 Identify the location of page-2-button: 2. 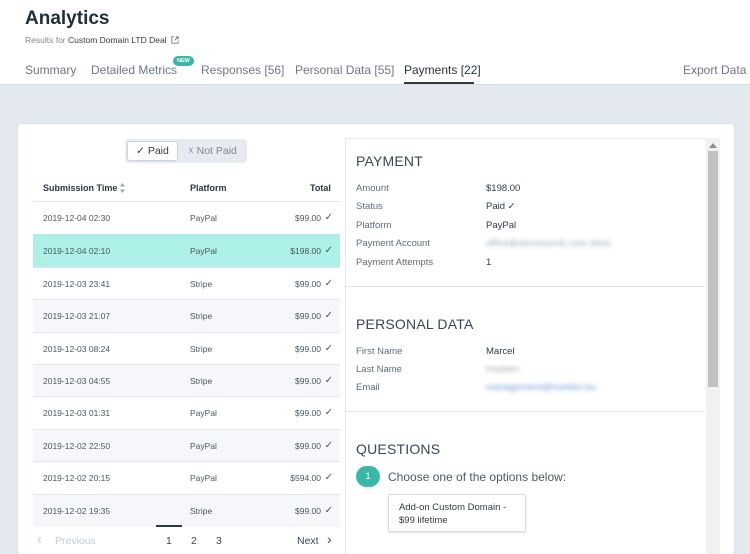
(194, 541).